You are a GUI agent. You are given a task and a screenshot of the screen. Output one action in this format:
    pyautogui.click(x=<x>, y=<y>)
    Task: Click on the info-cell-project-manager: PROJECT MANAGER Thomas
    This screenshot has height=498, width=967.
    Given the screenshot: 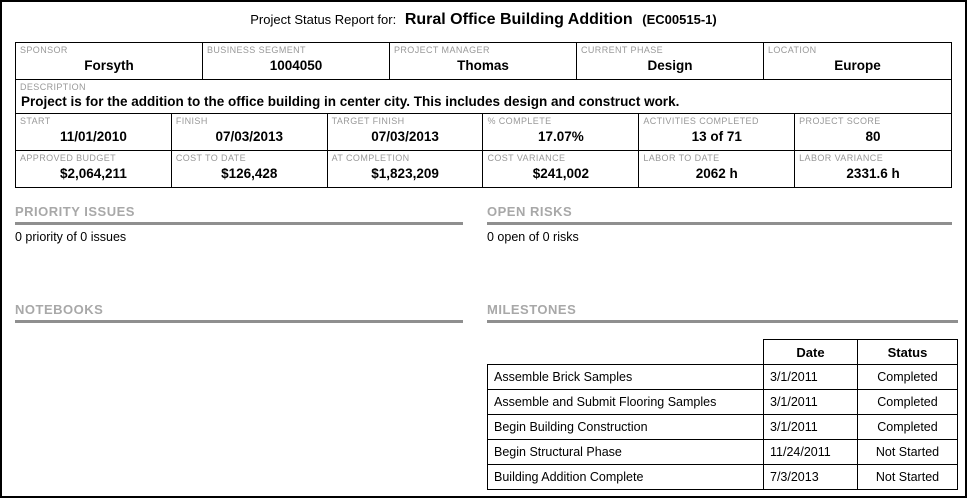 What is the action you would take?
    pyautogui.click(x=483, y=61)
    